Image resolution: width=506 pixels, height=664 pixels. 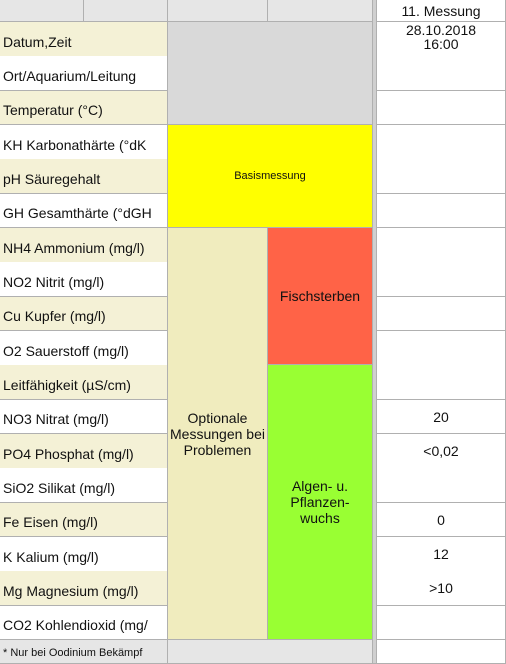 What do you see at coordinates (84, 177) in the screenshot?
I see `row-label: pH Säuregehalt` at bounding box center [84, 177].